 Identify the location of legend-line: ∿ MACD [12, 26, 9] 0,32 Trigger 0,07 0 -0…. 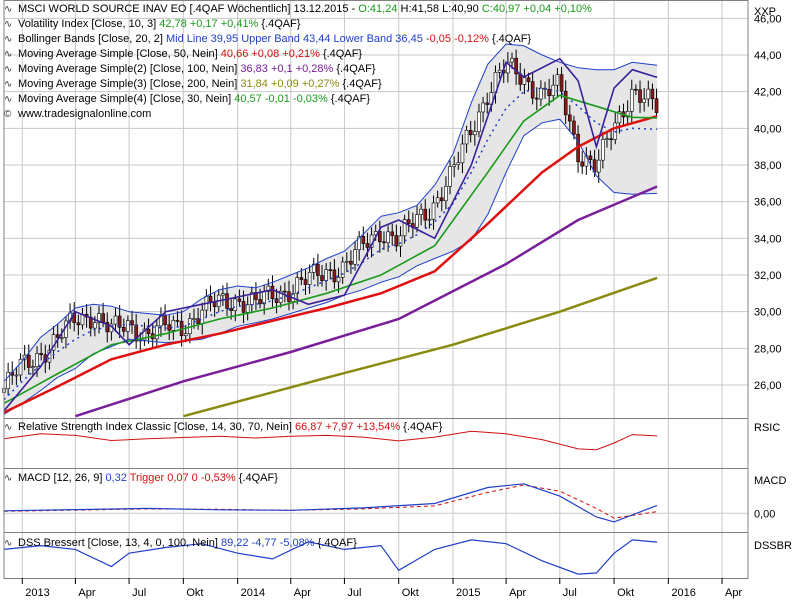
(141, 478).